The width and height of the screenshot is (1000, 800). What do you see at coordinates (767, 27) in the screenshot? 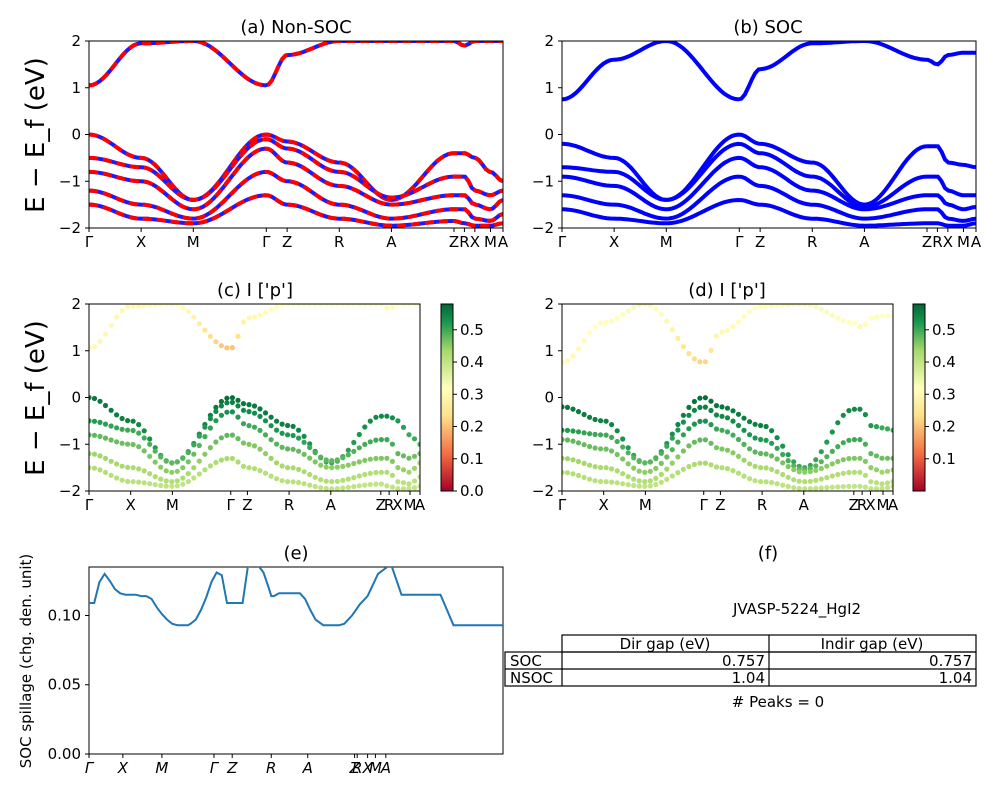
I see `panel-b-title: (b) SOC` at bounding box center [767, 27].